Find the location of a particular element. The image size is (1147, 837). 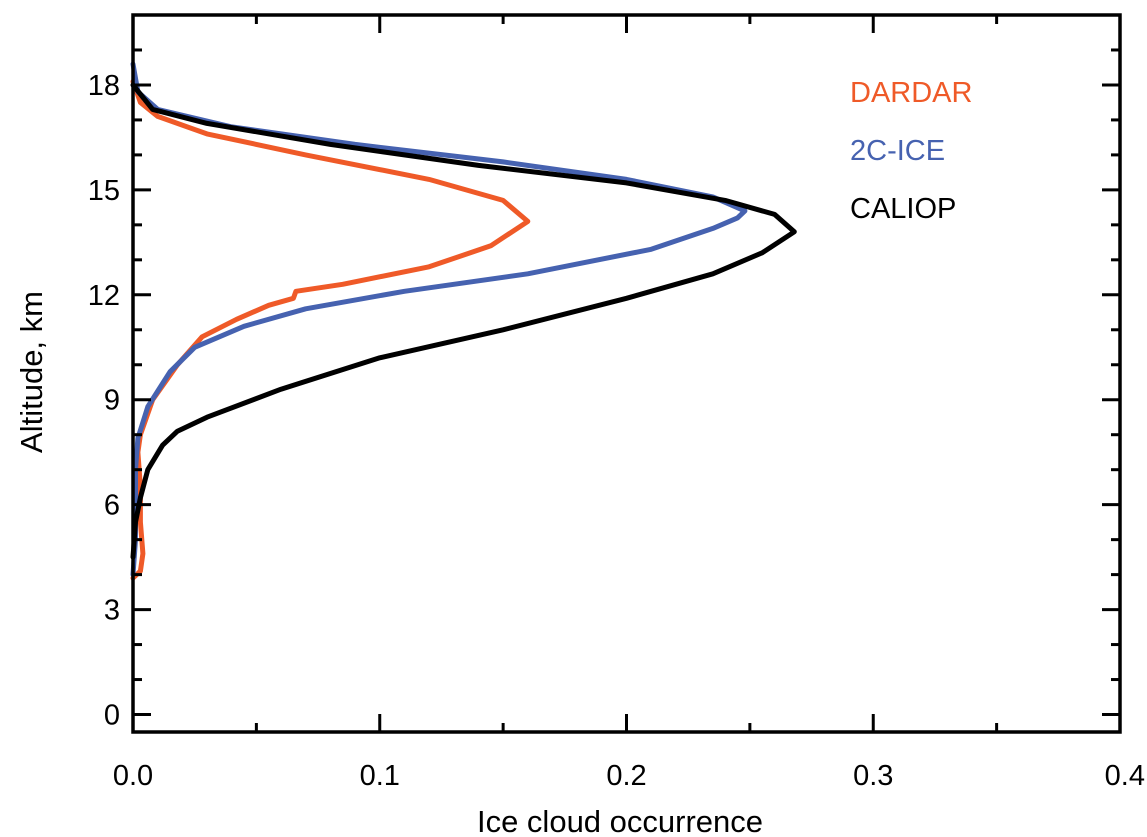

x-tick-labels: 0.0 0.1 0.2 0.3 0.4 is located at coordinates (629, 776).